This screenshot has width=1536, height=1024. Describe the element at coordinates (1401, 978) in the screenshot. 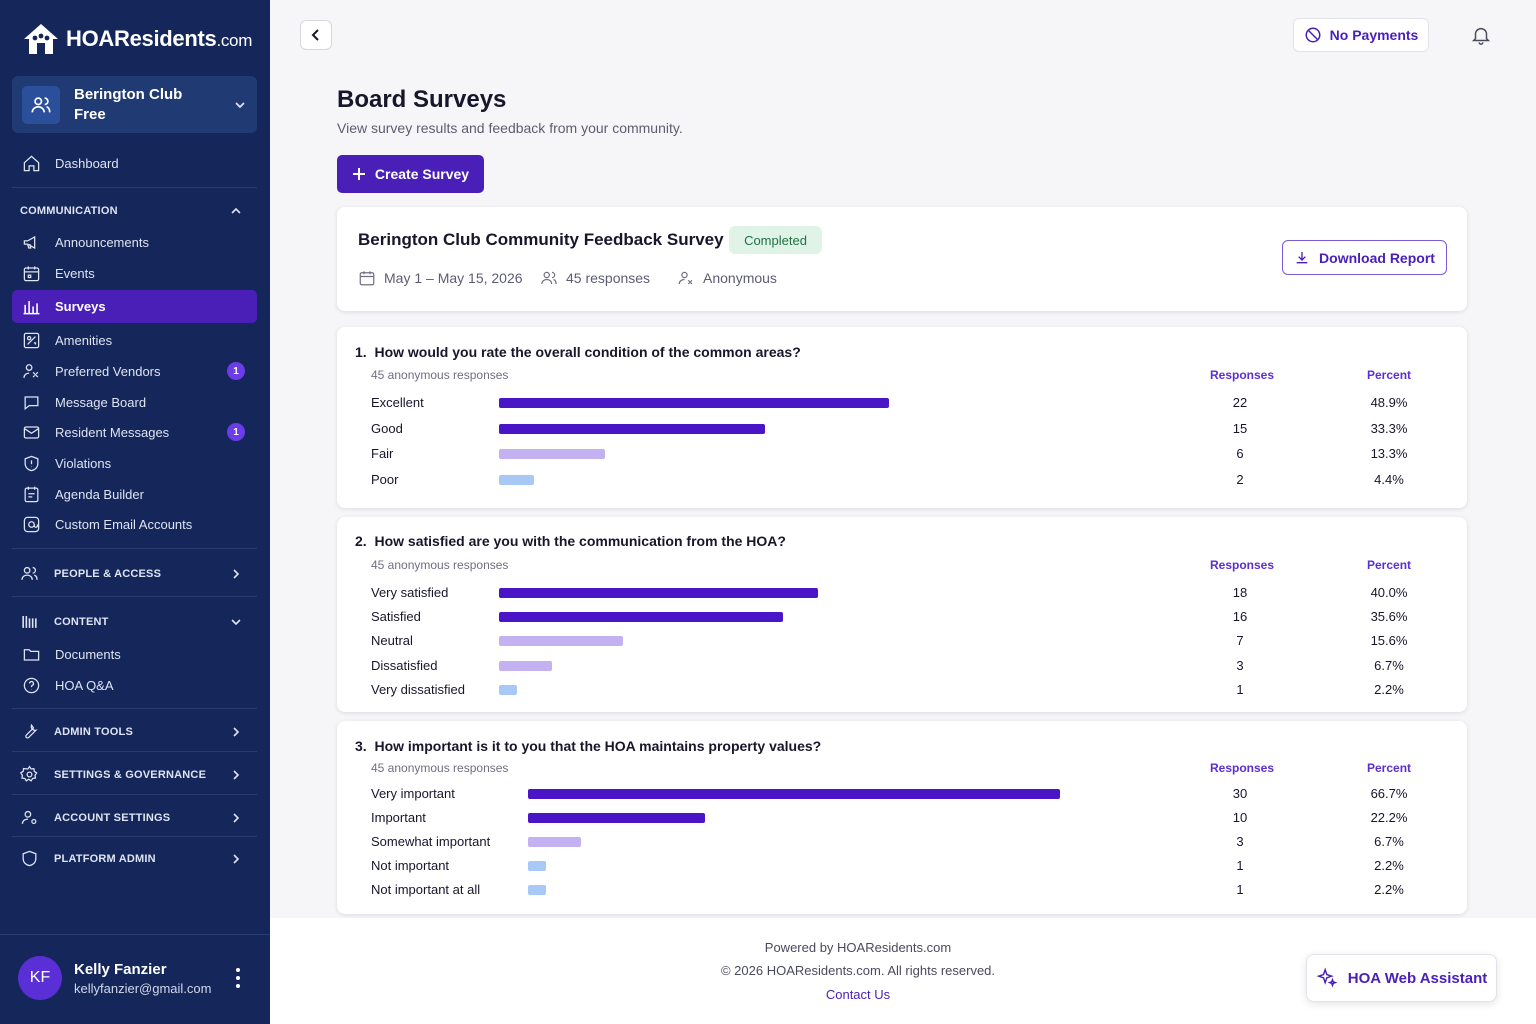

I see `hoa-web-assistant-button: HOA Web Assistant` at that location.